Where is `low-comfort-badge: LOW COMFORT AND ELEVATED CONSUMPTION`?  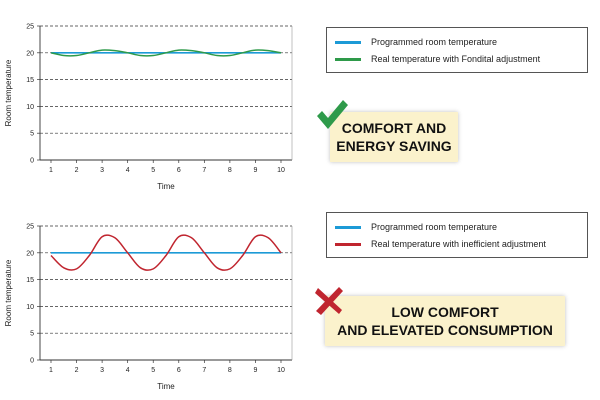
low-comfort-badge: LOW COMFORT AND ELEVATED CONSUMPTION is located at coordinates (445, 321).